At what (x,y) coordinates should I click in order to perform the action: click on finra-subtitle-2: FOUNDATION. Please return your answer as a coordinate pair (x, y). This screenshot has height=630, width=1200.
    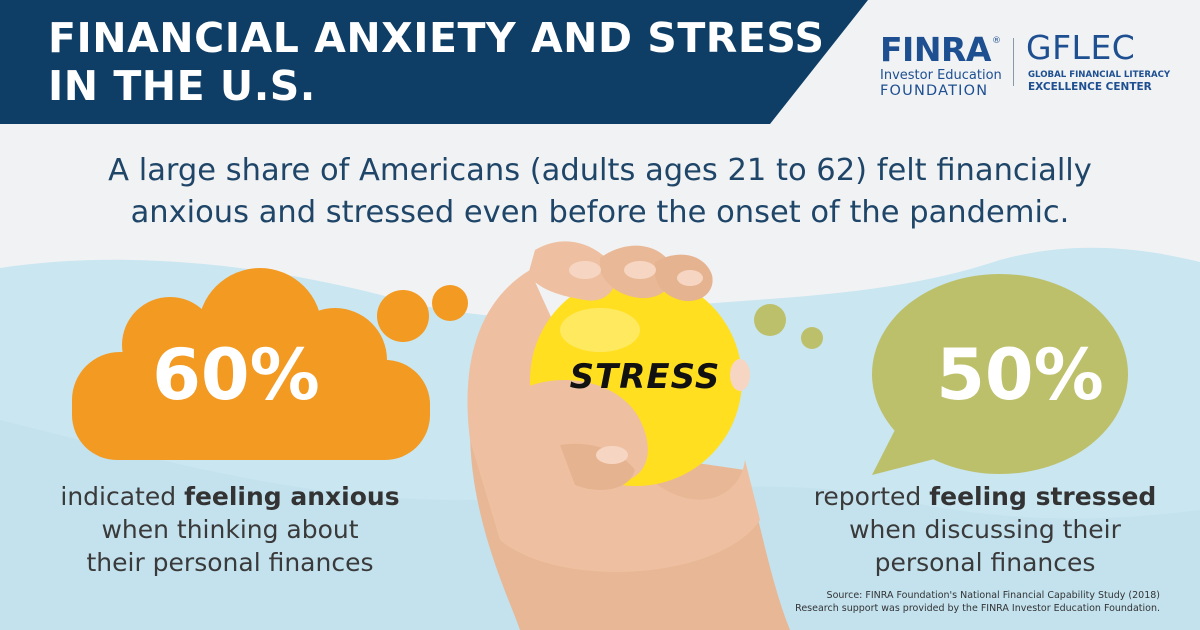
    Looking at the image, I should click on (934, 91).